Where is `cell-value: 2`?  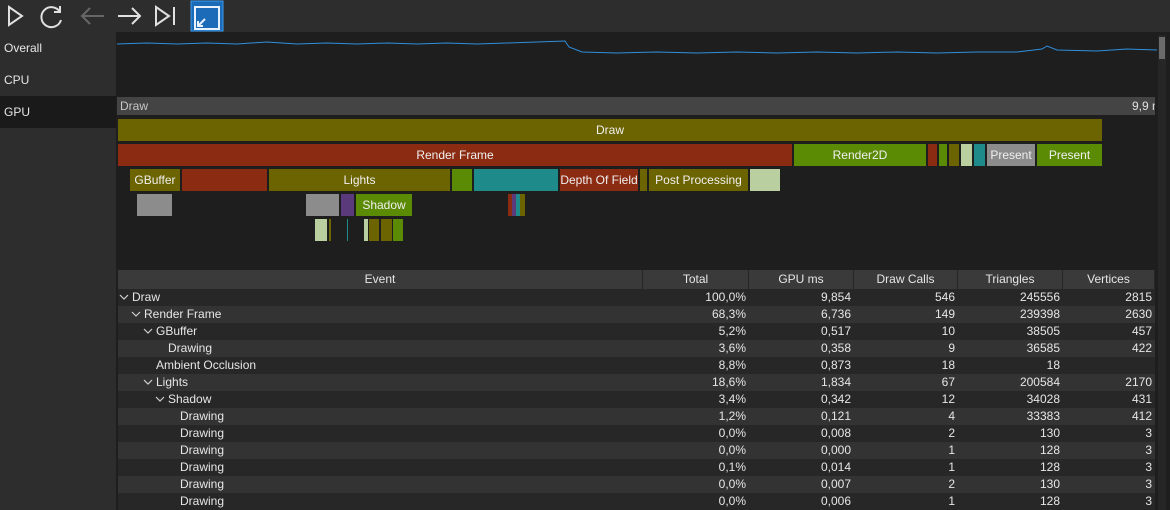 cell-value: 2 is located at coordinates (951, 484).